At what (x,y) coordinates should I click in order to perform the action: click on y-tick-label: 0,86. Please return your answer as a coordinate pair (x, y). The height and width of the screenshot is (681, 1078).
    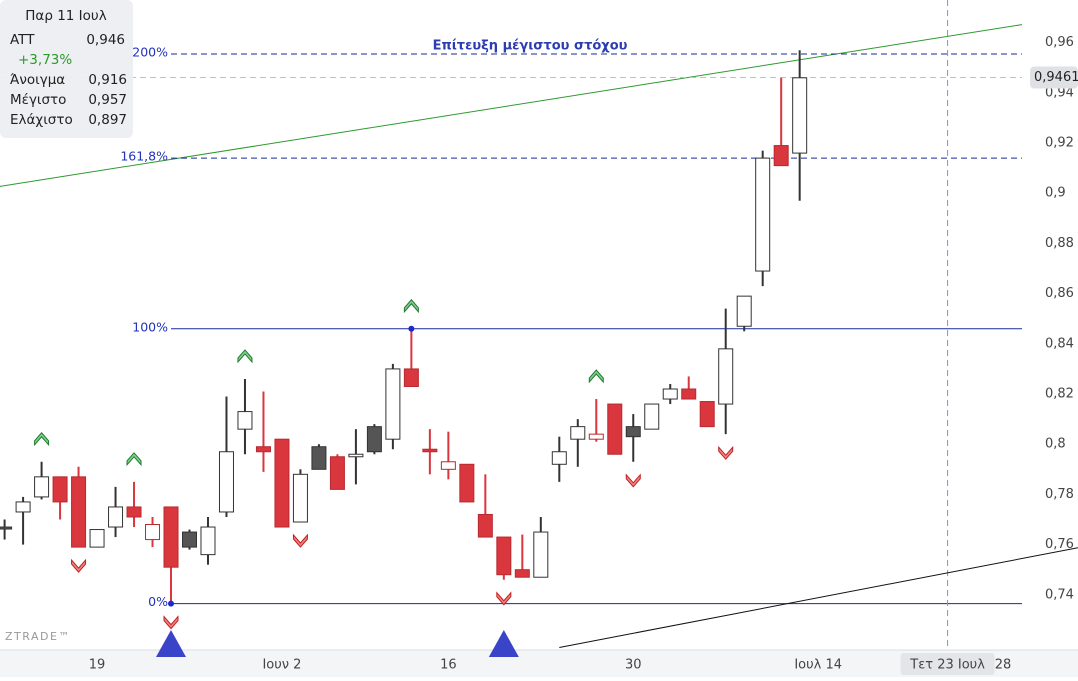
    Looking at the image, I should click on (1059, 293).